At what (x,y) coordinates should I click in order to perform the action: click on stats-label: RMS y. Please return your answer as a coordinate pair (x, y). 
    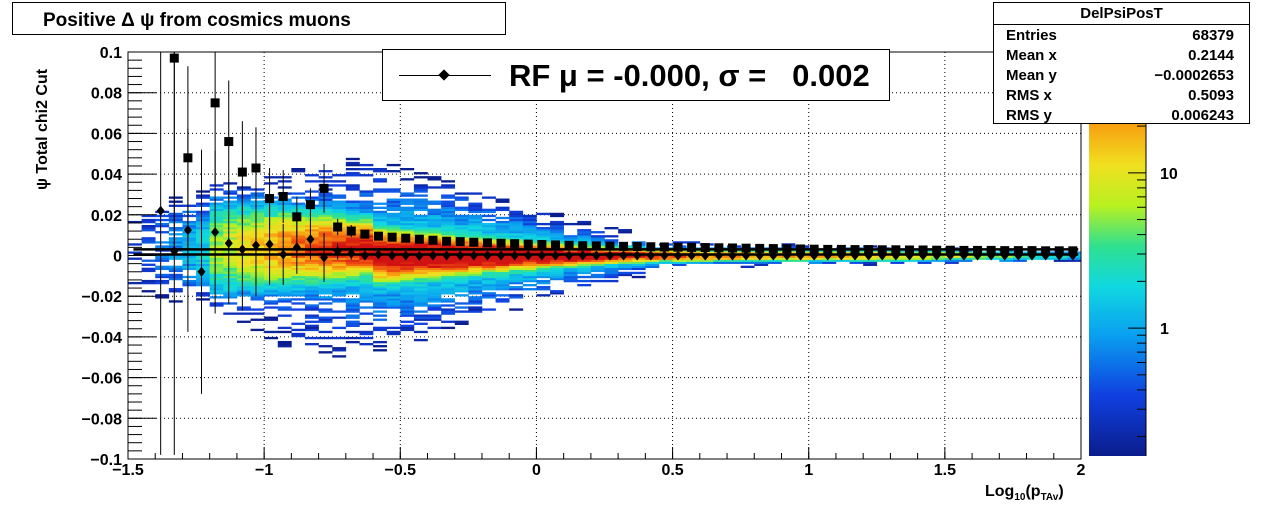
    Looking at the image, I should click on (1029, 115).